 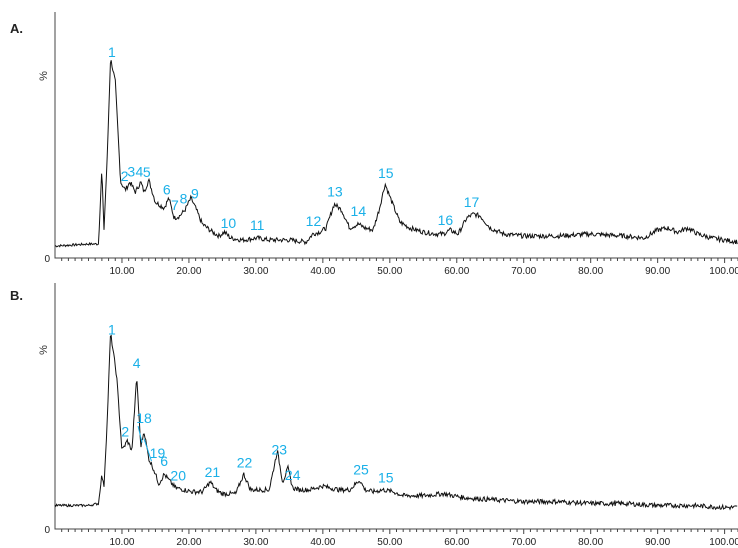 What do you see at coordinates (175, 205) in the screenshot?
I see `peak-label: 7` at bounding box center [175, 205].